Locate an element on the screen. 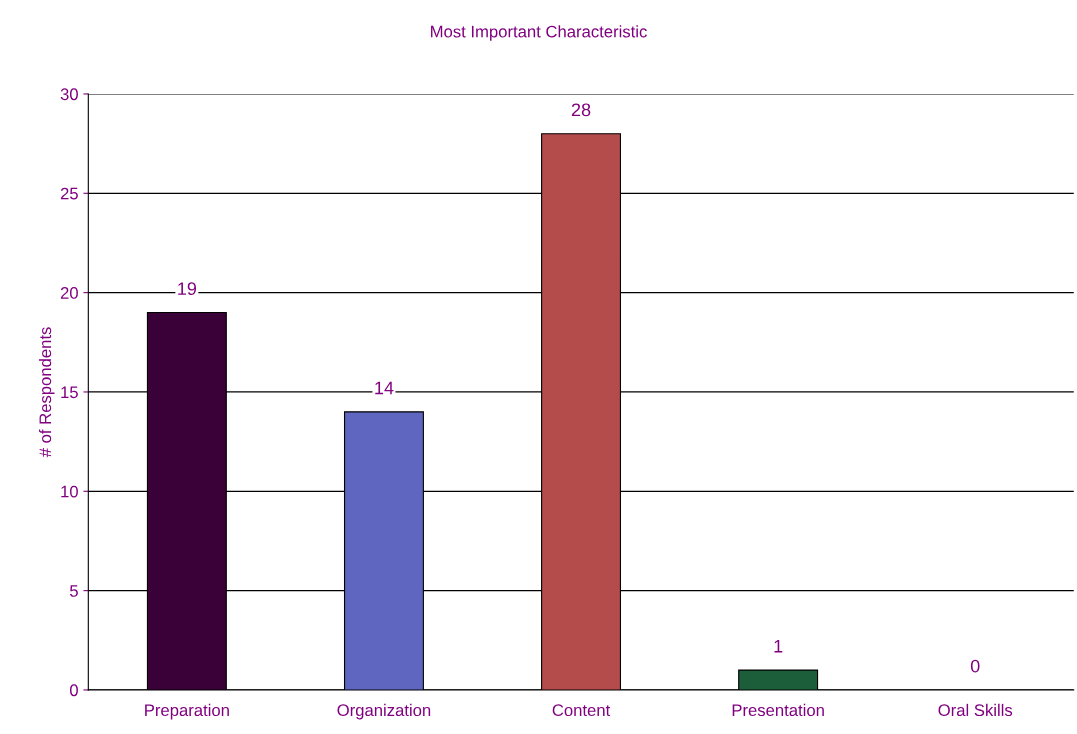 The image size is (1077, 734). data-label: 14 is located at coordinates (384, 388).